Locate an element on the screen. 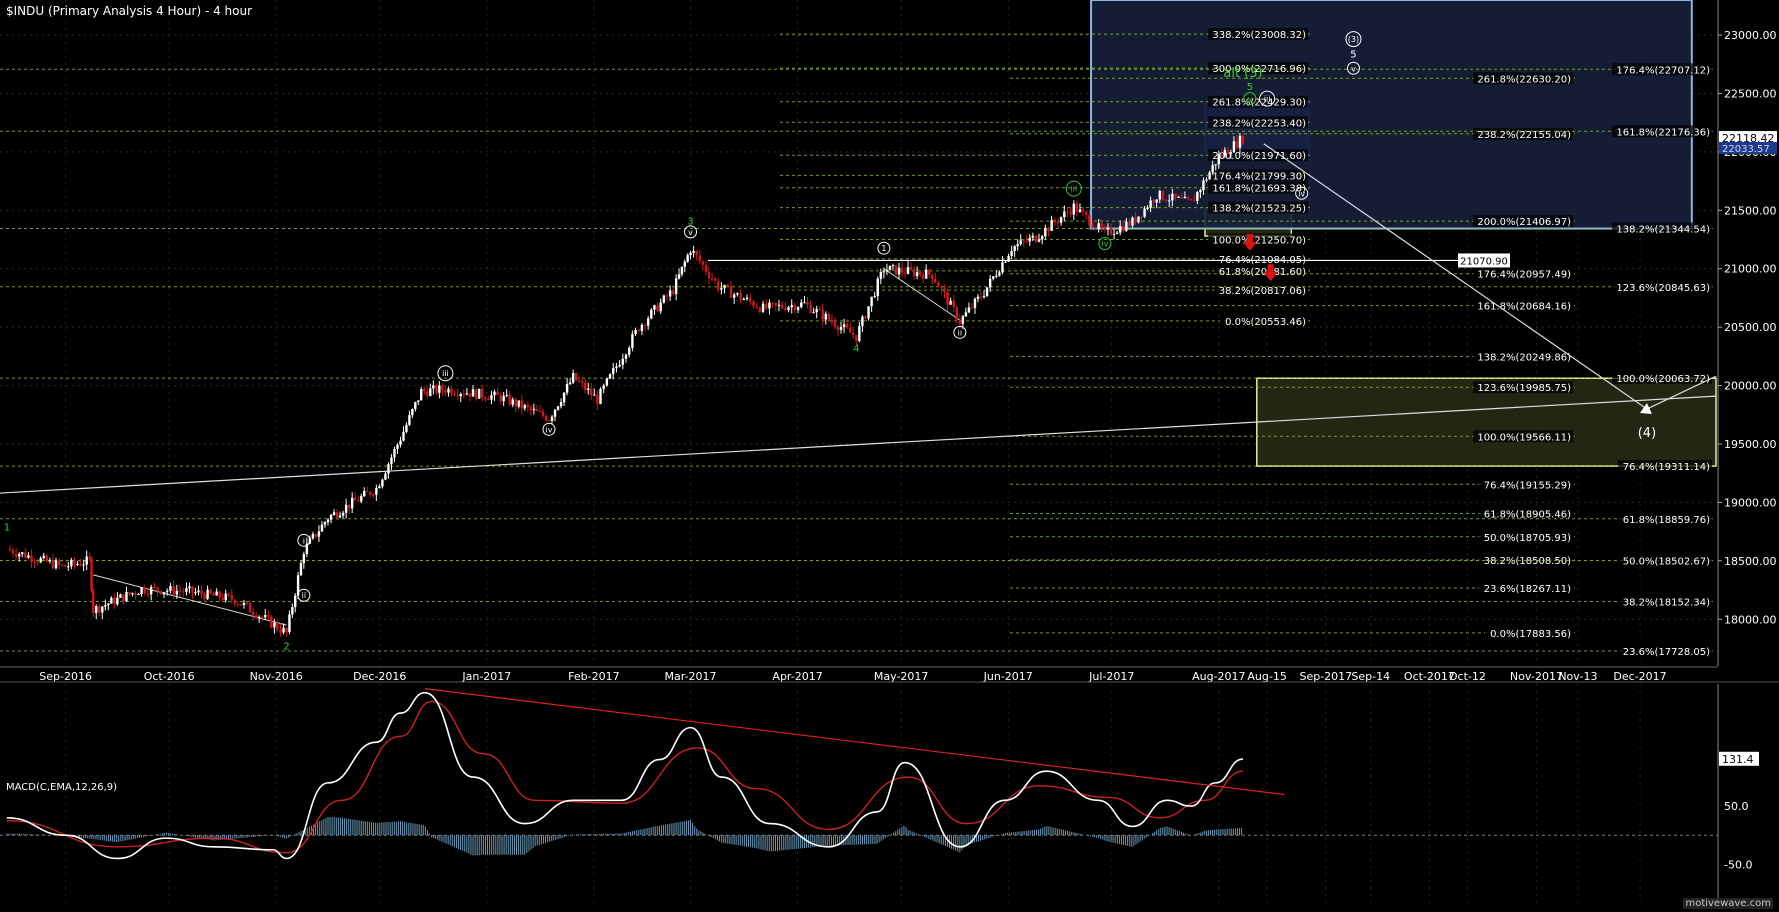  price-axis-label: 19500.00 is located at coordinates (1750, 444).